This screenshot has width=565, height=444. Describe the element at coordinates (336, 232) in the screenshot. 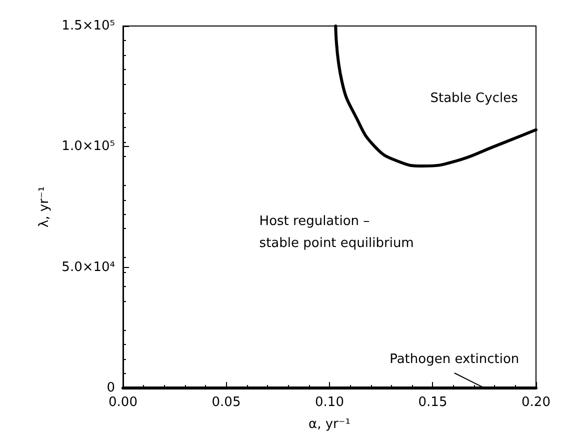

I see `annotation: Host regulation – stable point equilibrium` at that location.